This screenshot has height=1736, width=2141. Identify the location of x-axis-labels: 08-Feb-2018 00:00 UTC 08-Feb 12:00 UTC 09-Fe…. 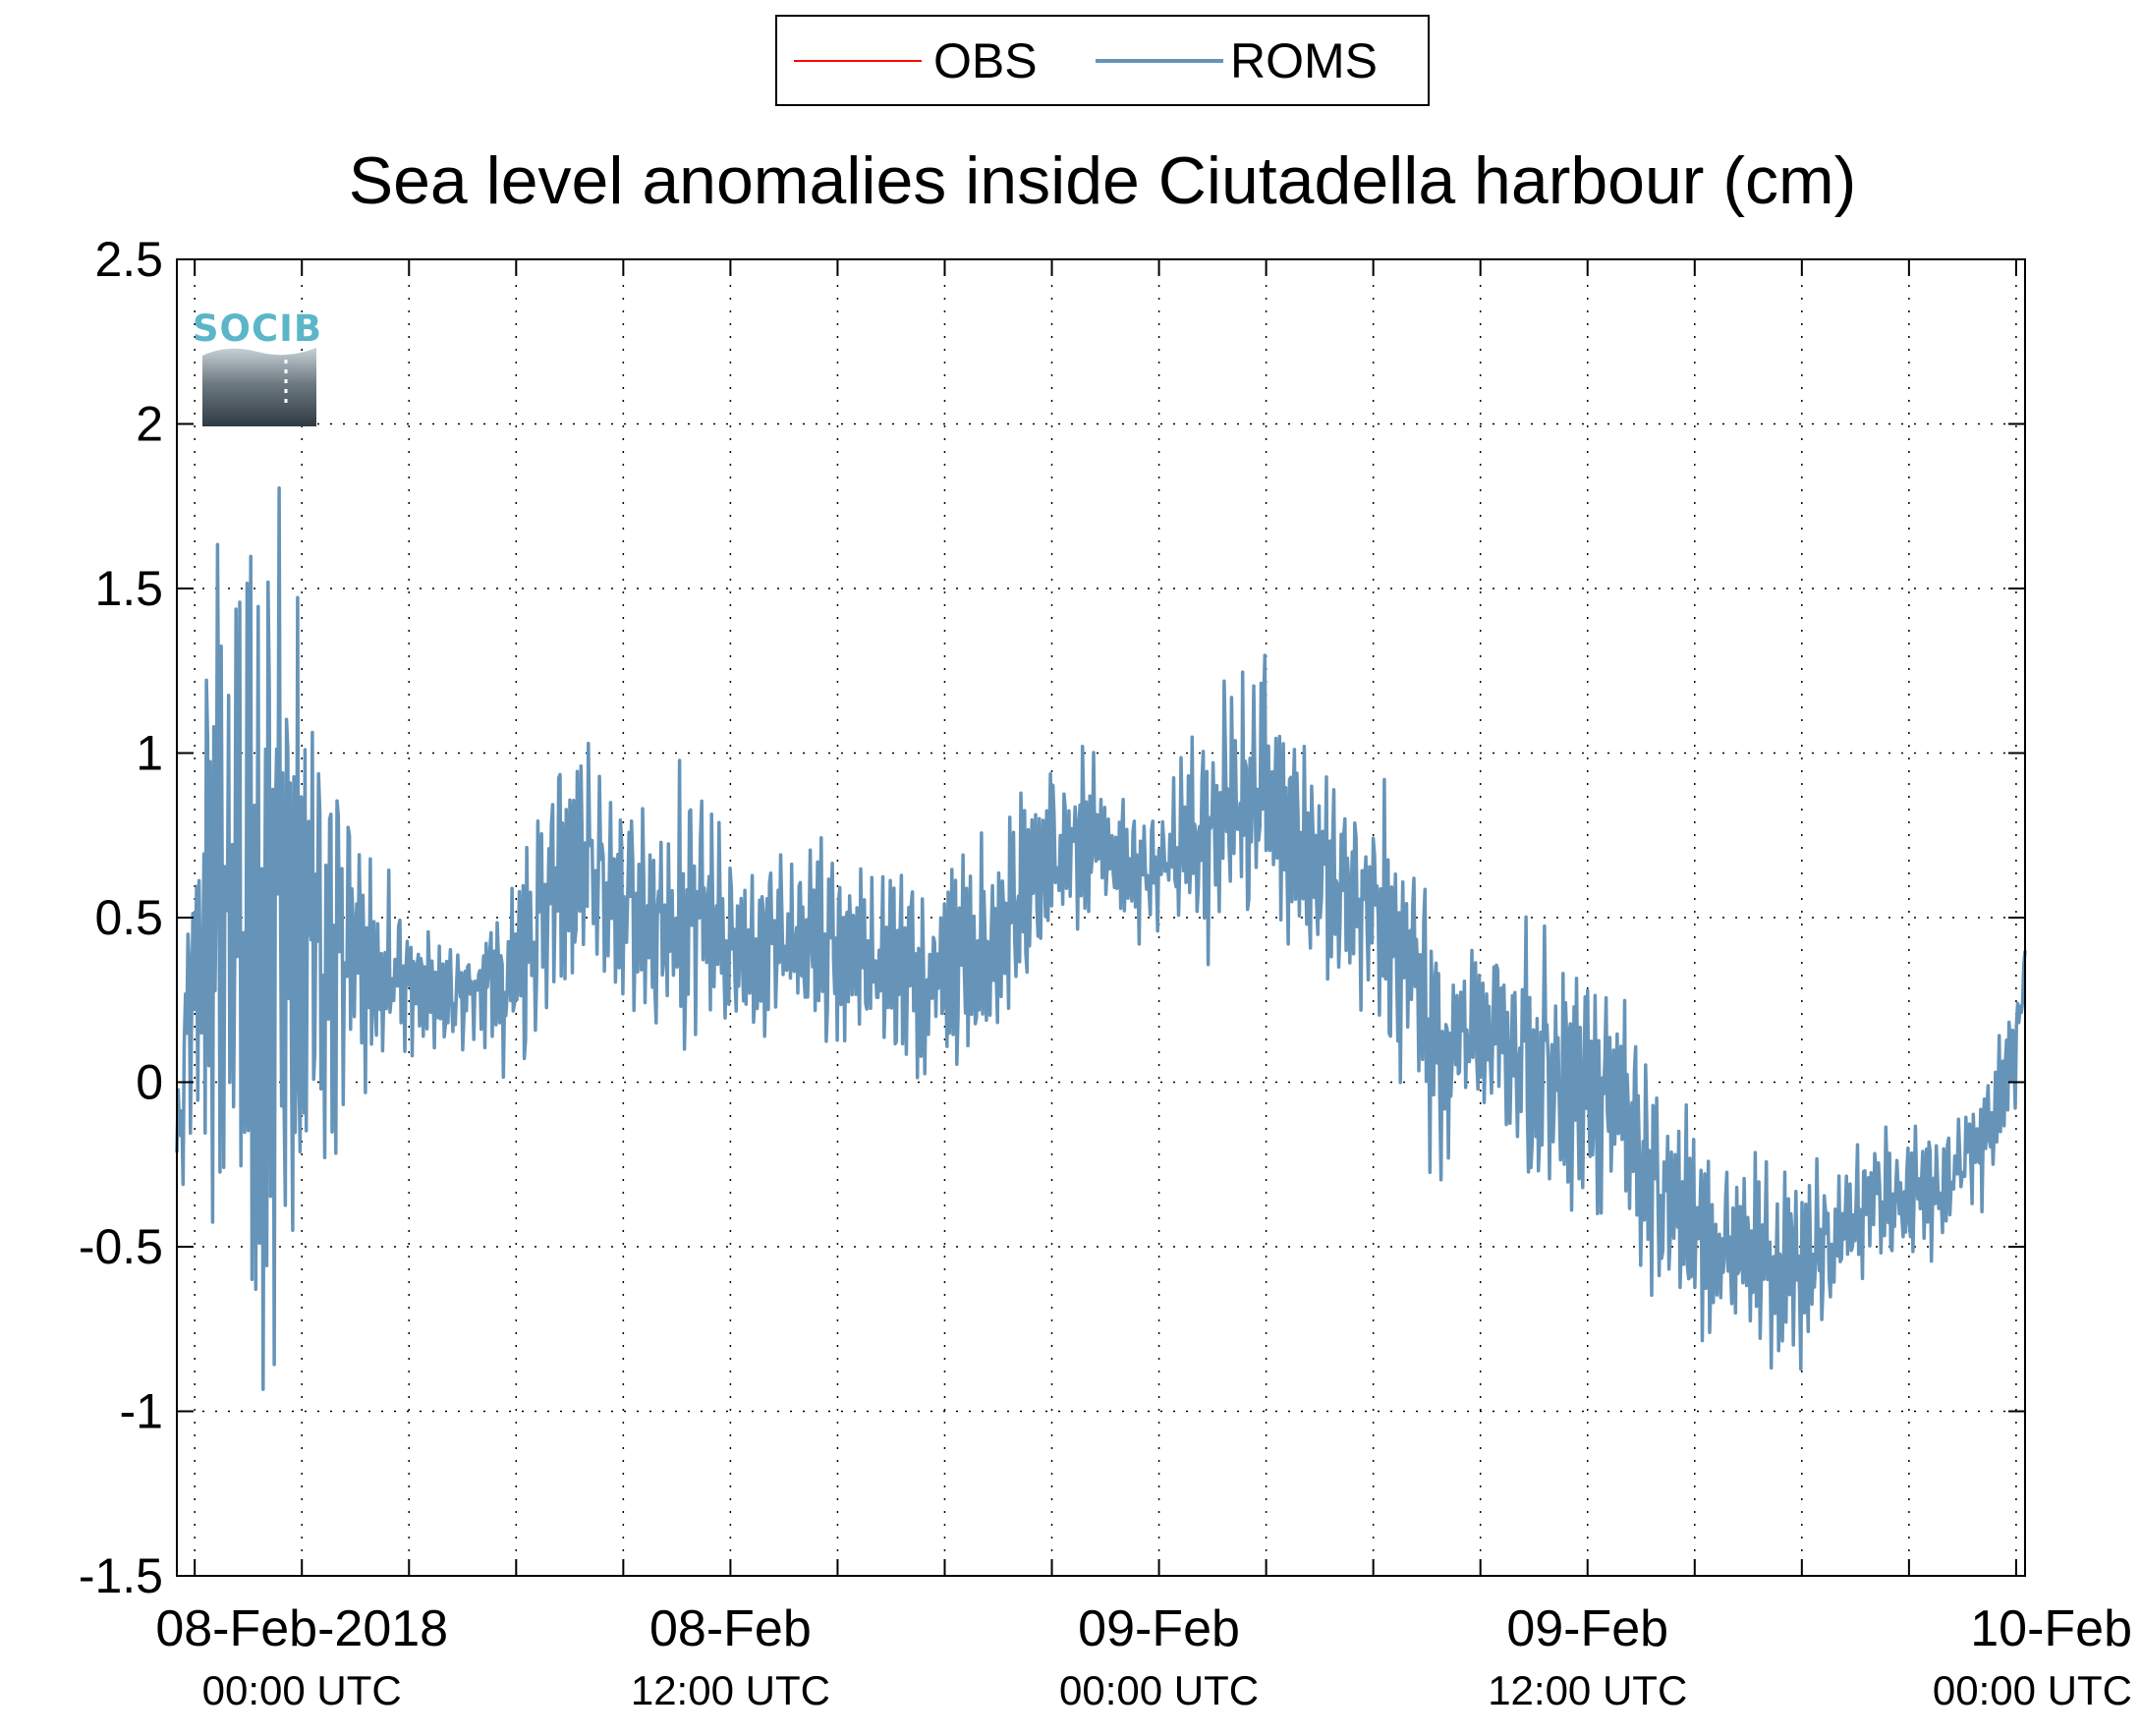
(1143, 1656).